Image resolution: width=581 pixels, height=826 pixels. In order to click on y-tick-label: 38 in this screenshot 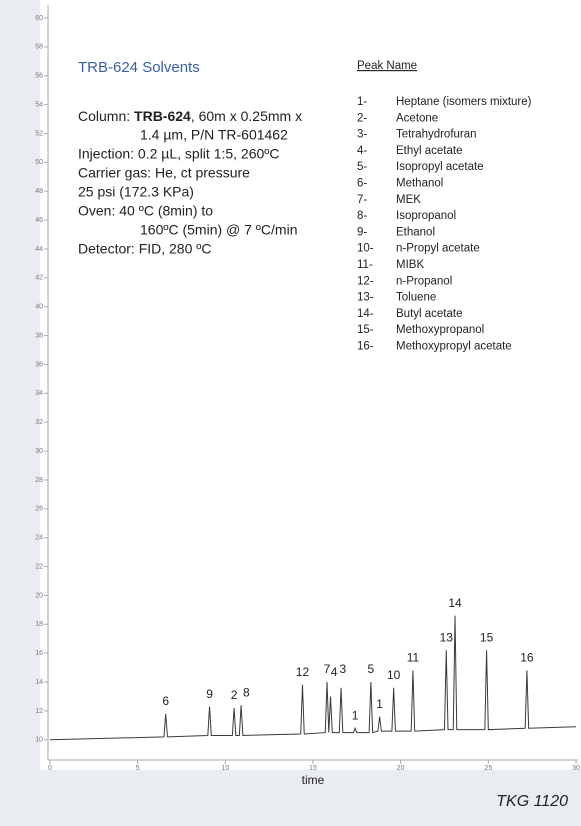, I will do `click(39, 335)`.